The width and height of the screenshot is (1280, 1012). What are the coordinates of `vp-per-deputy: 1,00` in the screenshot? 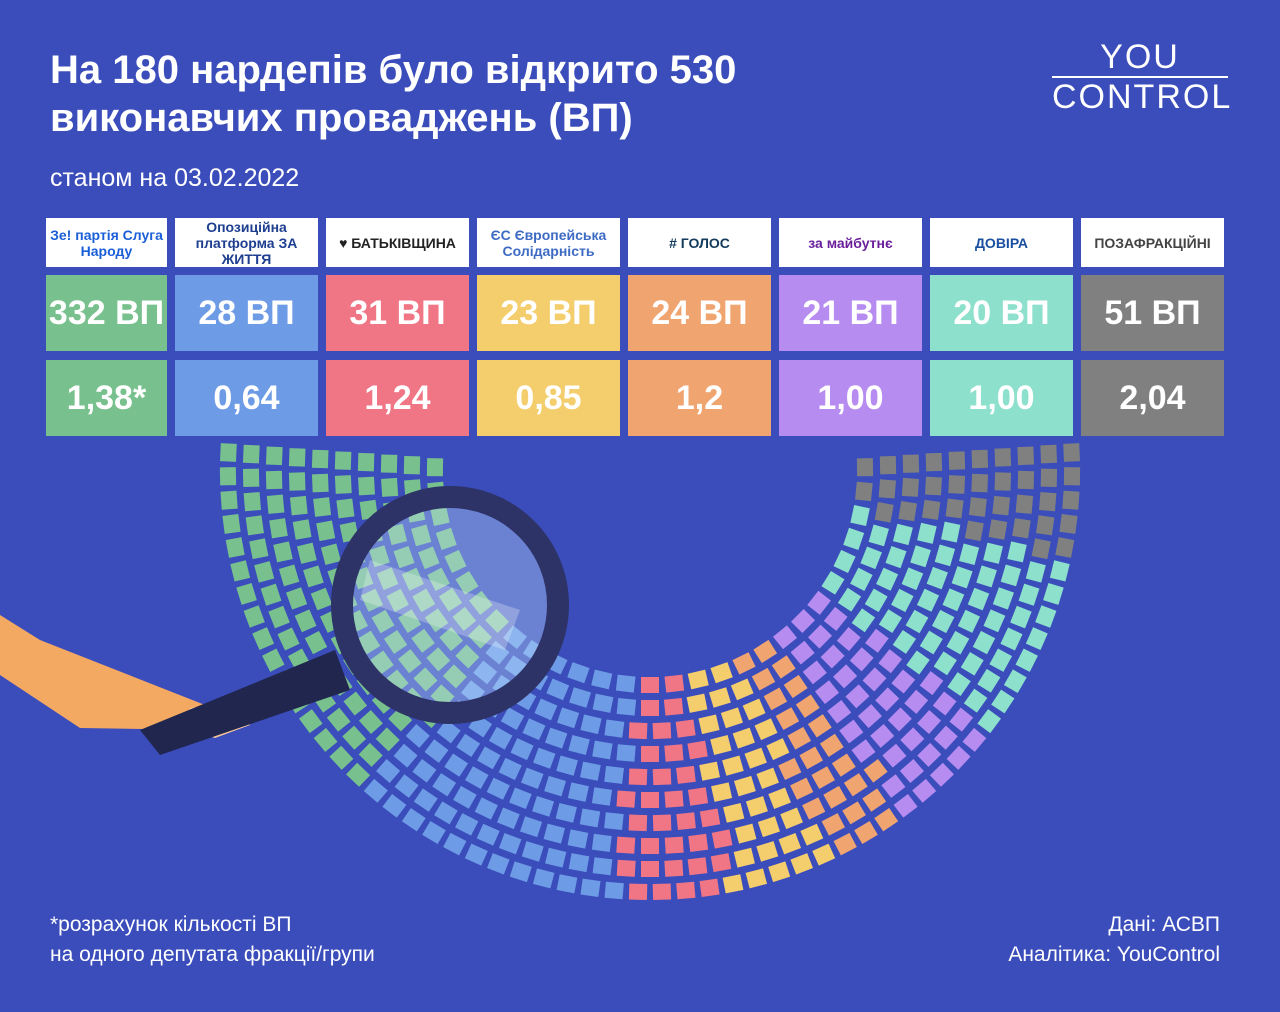 It's located at (1001, 398).